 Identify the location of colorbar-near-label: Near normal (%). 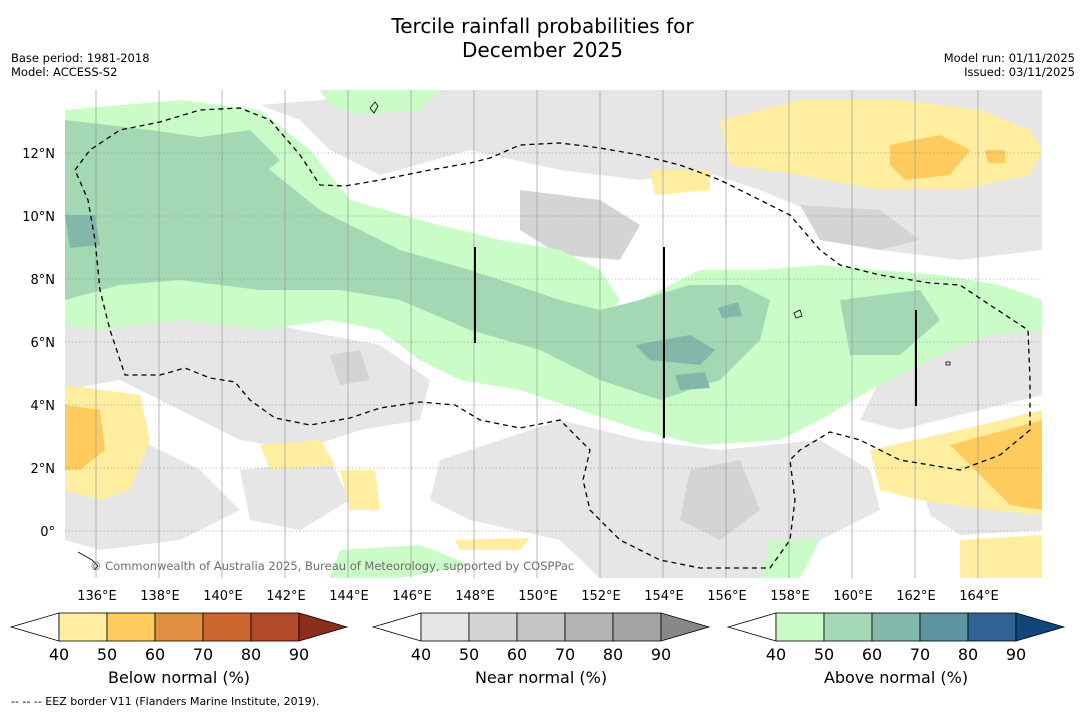
(541, 677).